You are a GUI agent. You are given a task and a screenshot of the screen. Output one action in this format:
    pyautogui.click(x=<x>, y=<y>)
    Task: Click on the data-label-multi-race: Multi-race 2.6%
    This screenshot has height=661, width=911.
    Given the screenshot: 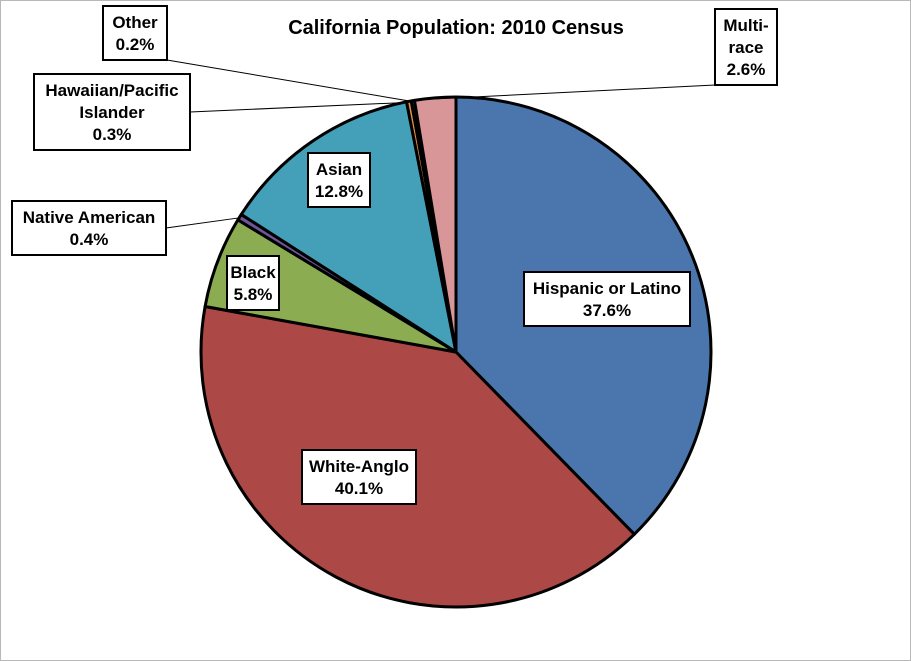 What is the action you would take?
    pyautogui.click(x=746, y=47)
    